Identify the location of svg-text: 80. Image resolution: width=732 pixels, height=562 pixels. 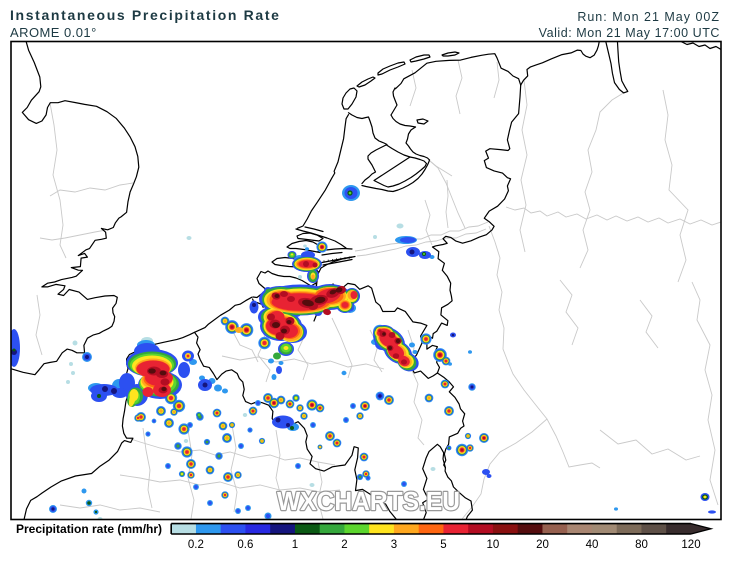
(641, 545).